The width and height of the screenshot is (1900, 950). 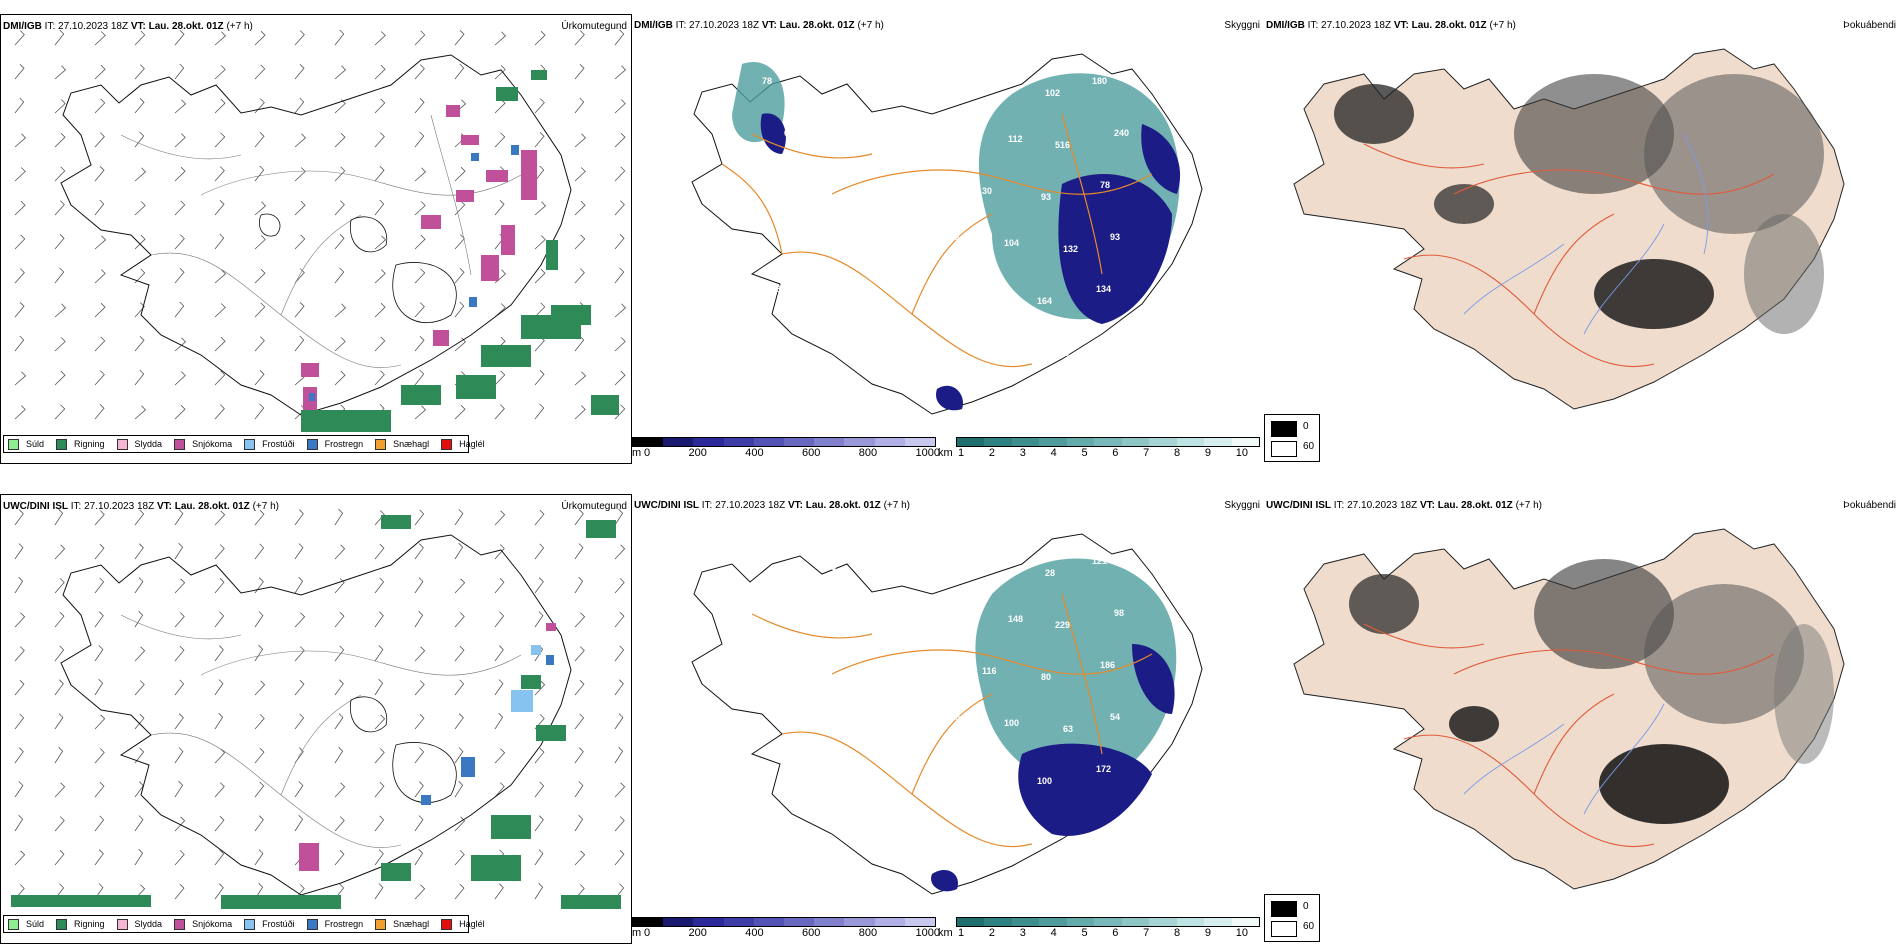 What do you see at coordinates (927, 453) in the screenshot?
I see `colorbar-tick: 1000` at bounding box center [927, 453].